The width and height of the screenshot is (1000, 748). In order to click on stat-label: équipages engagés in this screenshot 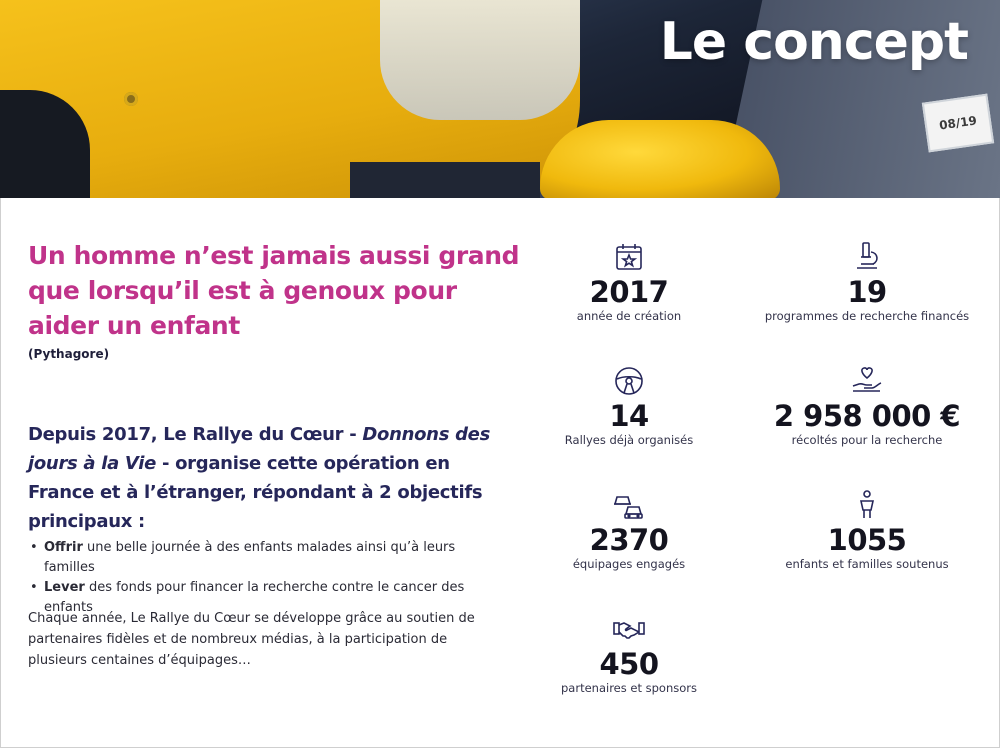, I will do `click(629, 564)`.